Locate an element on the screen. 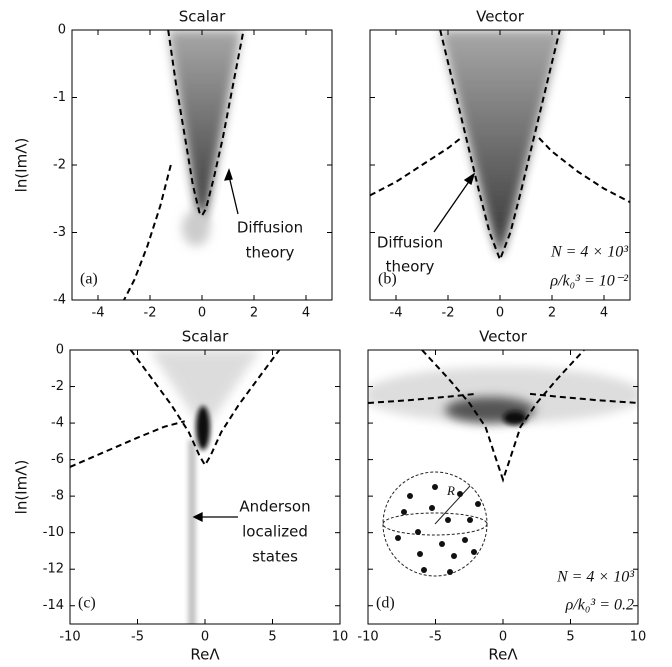 The width and height of the screenshot is (672, 667). annotation: localized is located at coordinates (275, 532).